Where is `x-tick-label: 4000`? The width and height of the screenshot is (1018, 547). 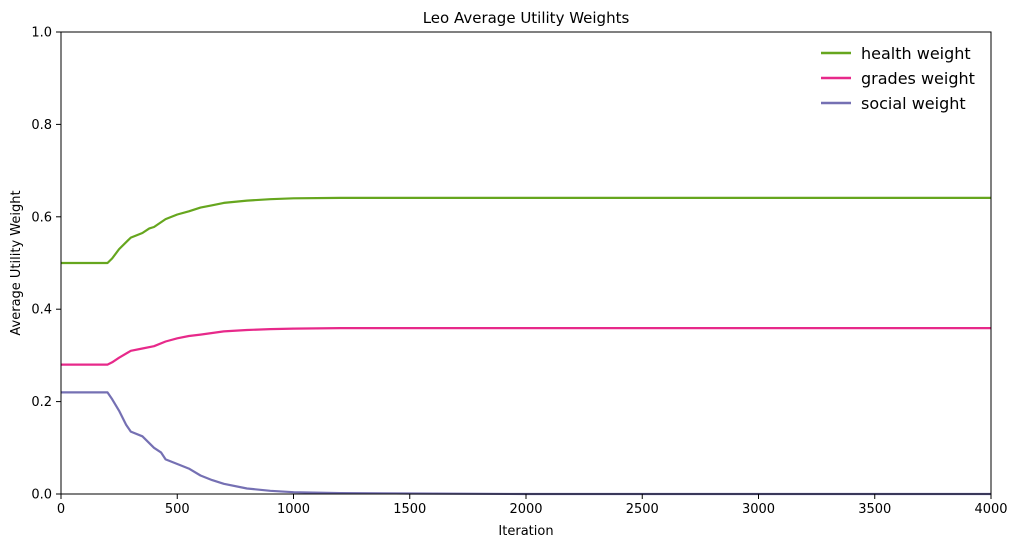
x-tick-label: 4000 is located at coordinates (990, 509).